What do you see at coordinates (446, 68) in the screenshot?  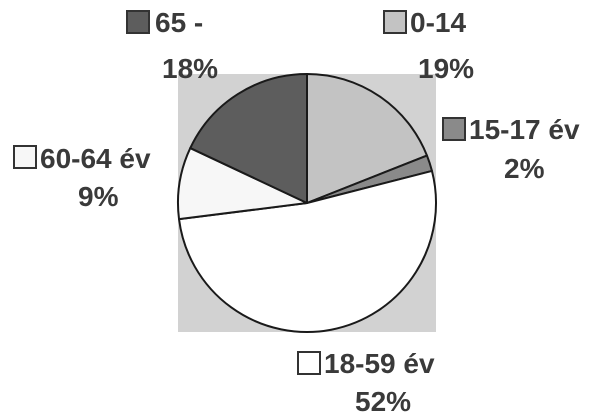 I see `slice-percent-0-14: 19%` at bounding box center [446, 68].